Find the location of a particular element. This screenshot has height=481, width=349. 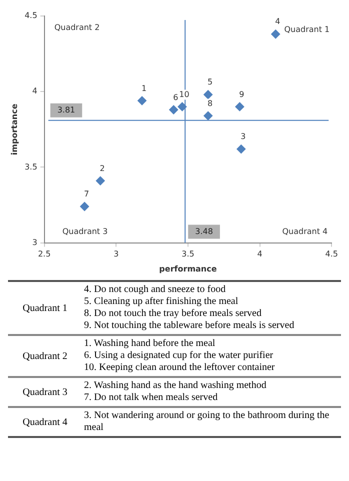

x-tick-label: 3.5 is located at coordinates (188, 254).